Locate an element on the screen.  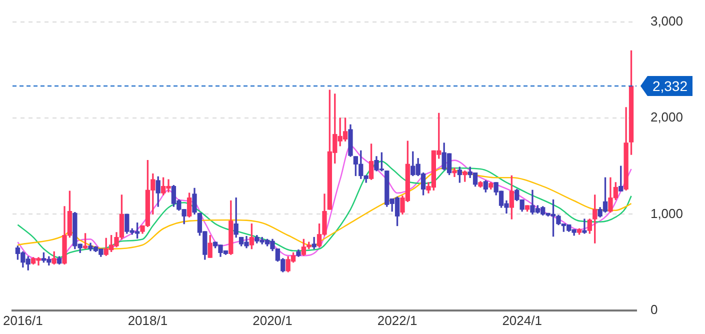
x-tick-label: 2024/1 is located at coordinates (522, 320).